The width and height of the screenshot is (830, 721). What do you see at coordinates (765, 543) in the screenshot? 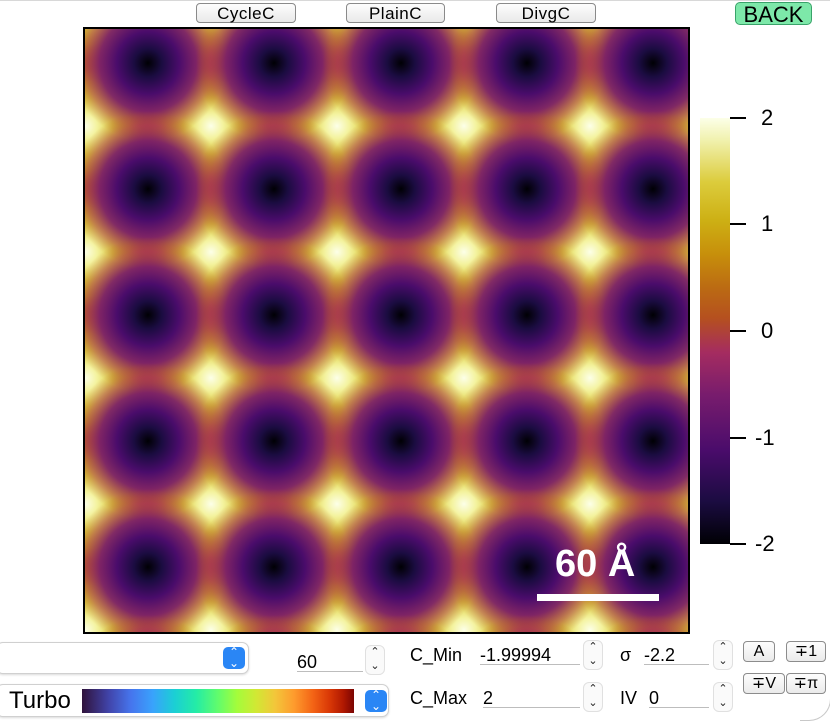
I see `colorbar-tick-label: -2` at bounding box center [765, 543].